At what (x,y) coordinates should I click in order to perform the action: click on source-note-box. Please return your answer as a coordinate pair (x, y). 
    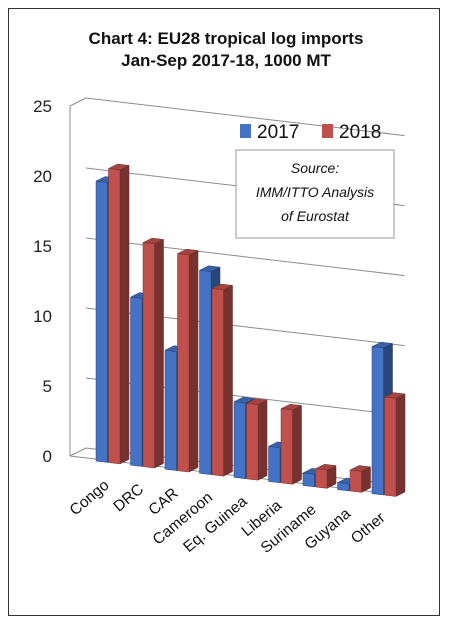
    Looking at the image, I should click on (315, 194).